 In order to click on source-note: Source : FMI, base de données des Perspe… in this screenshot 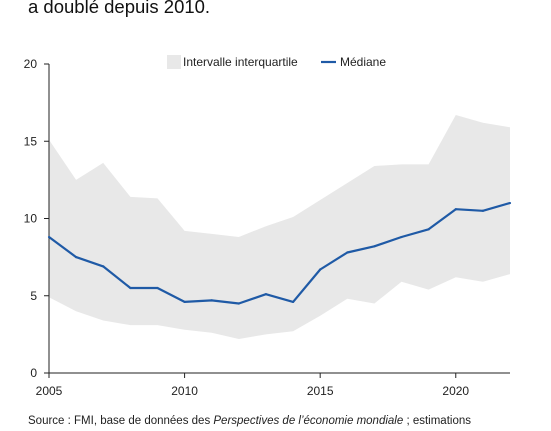, I will do `click(249, 421)`.